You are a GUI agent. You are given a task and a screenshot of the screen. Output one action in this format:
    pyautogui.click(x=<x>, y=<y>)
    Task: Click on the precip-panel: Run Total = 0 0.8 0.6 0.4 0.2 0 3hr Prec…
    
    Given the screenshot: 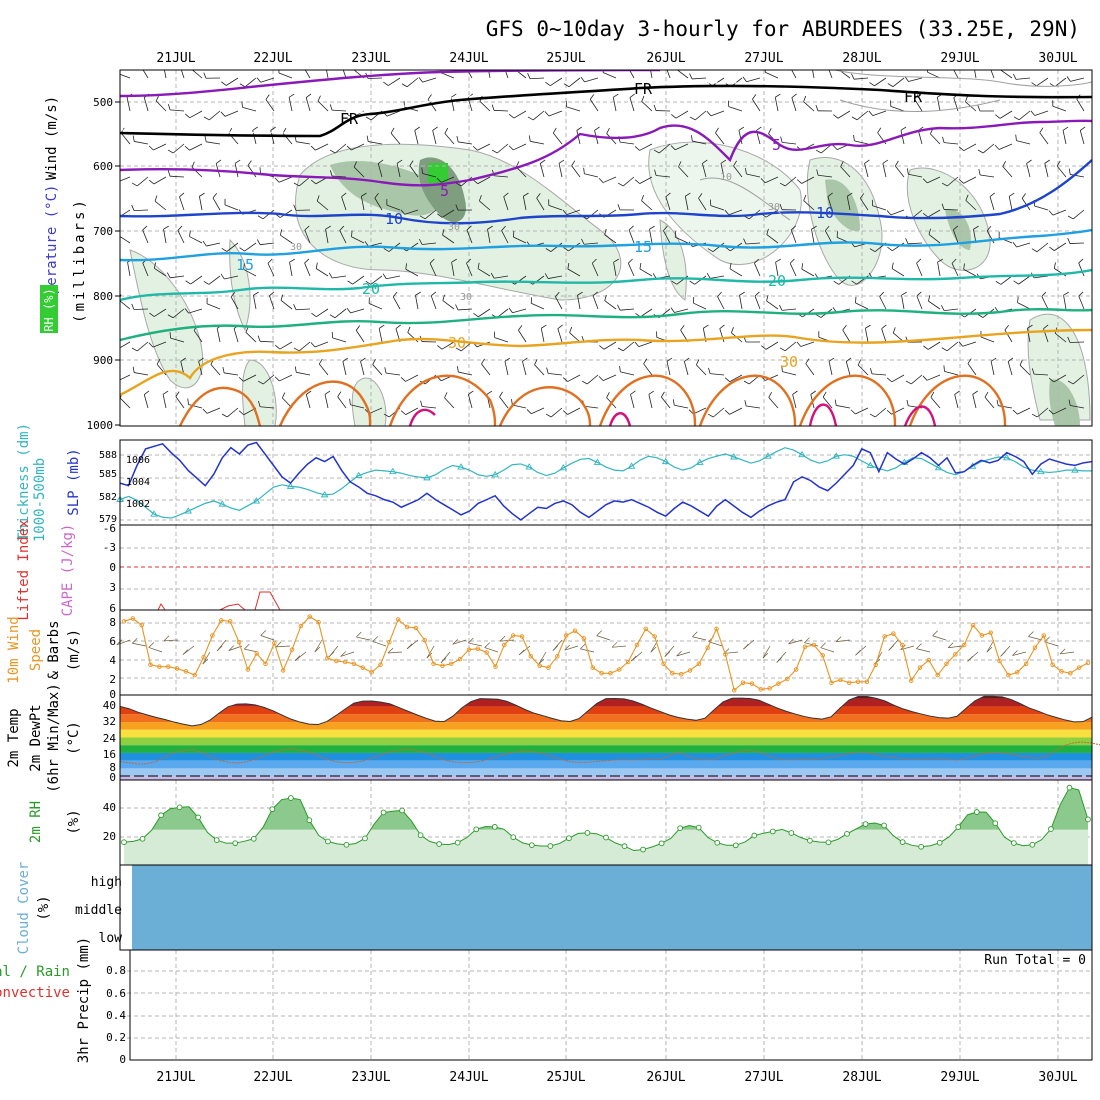 What is the action you would take?
    pyautogui.click(x=546, y=1001)
    